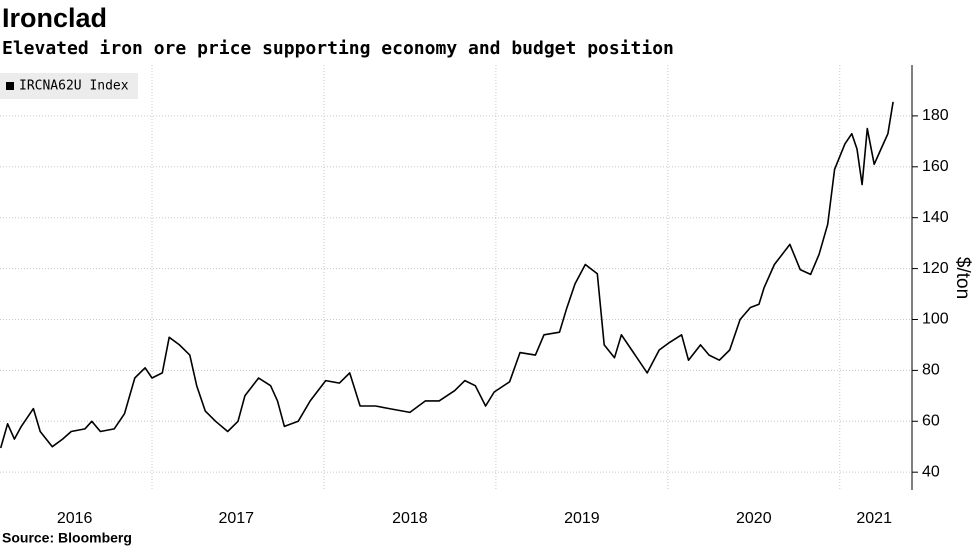 The width and height of the screenshot is (977, 549). What do you see at coordinates (236, 518) in the screenshot?
I see `x-tick-label: 2017` at bounding box center [236, 518].